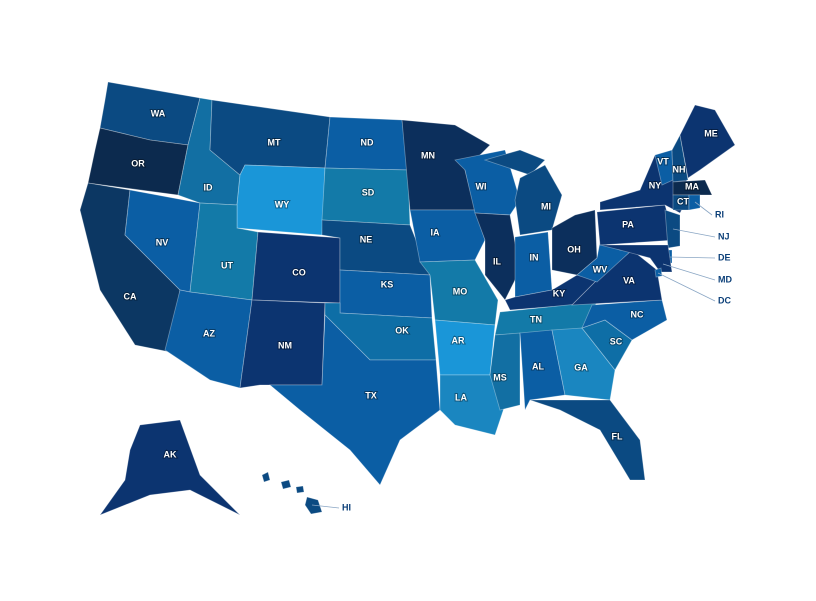  I want to click on state: AK, so click(169, 467).